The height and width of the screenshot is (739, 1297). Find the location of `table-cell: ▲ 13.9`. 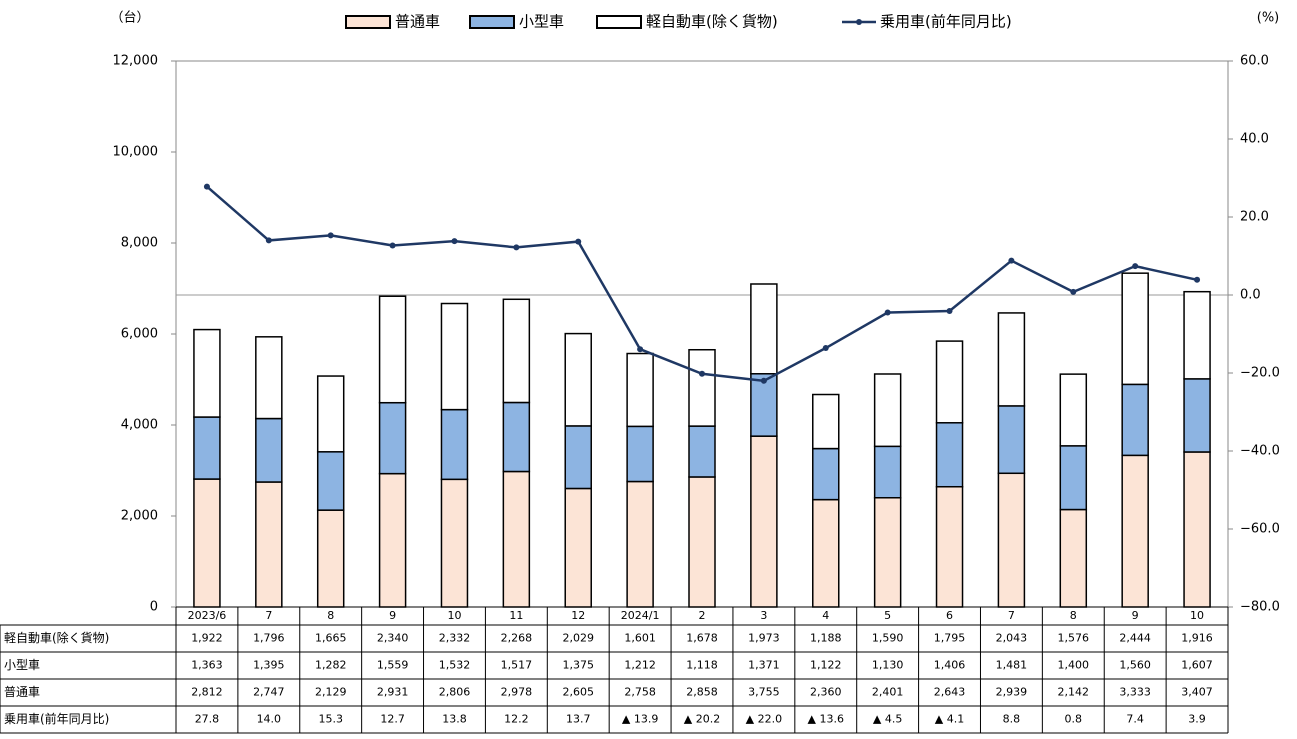

table-cell: ▲ 13.9 is located at coordinates (640, 719).